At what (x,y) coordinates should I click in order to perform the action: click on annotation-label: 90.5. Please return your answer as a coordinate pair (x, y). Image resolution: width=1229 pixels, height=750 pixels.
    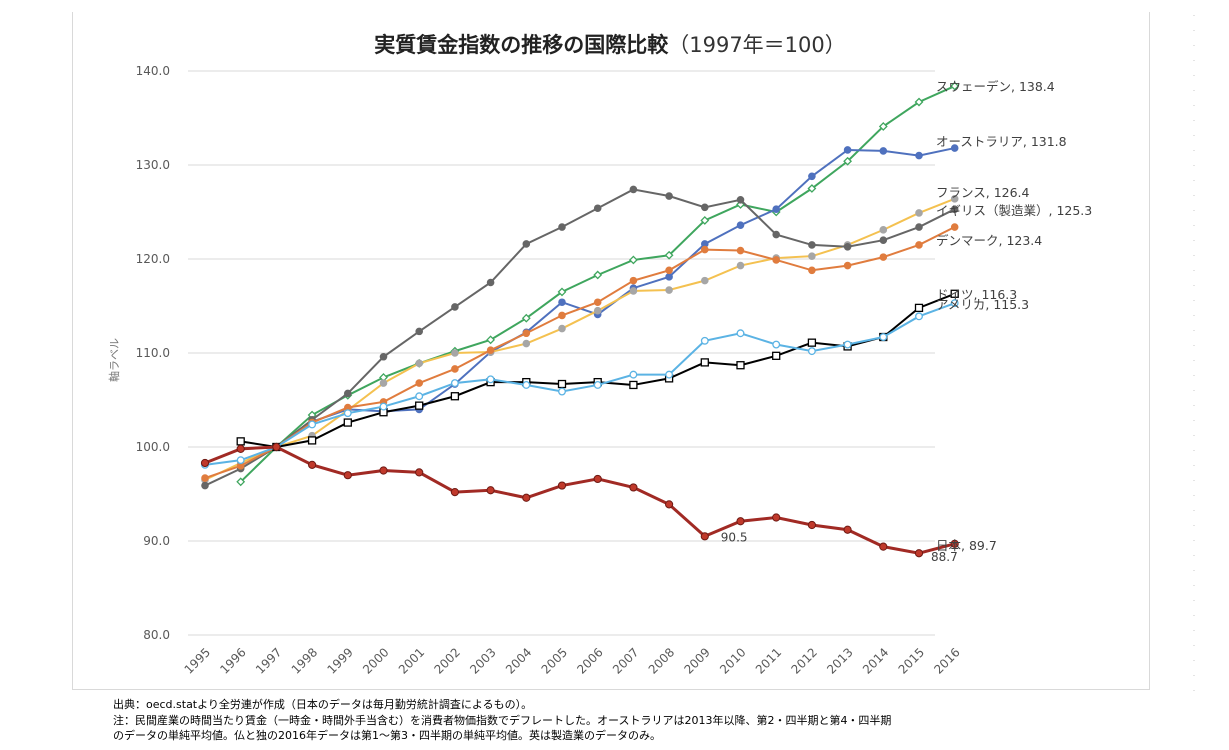
    Looking at the image, I should click on (734, 537).